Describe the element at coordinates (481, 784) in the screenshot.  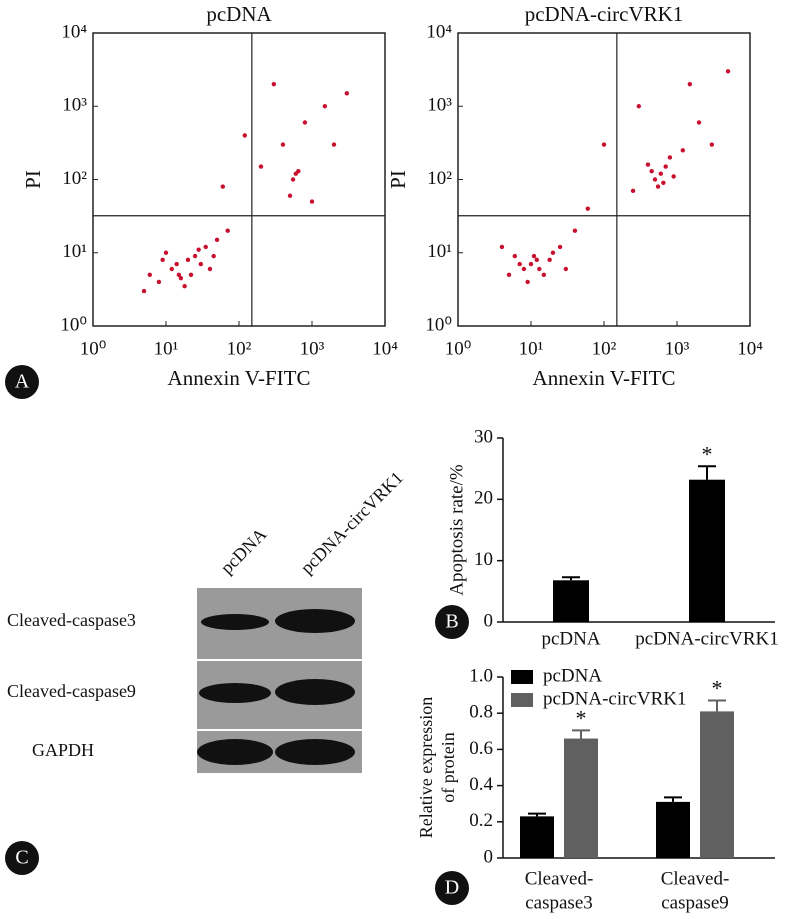
I see `y-tick-label: 0.4` at that location.